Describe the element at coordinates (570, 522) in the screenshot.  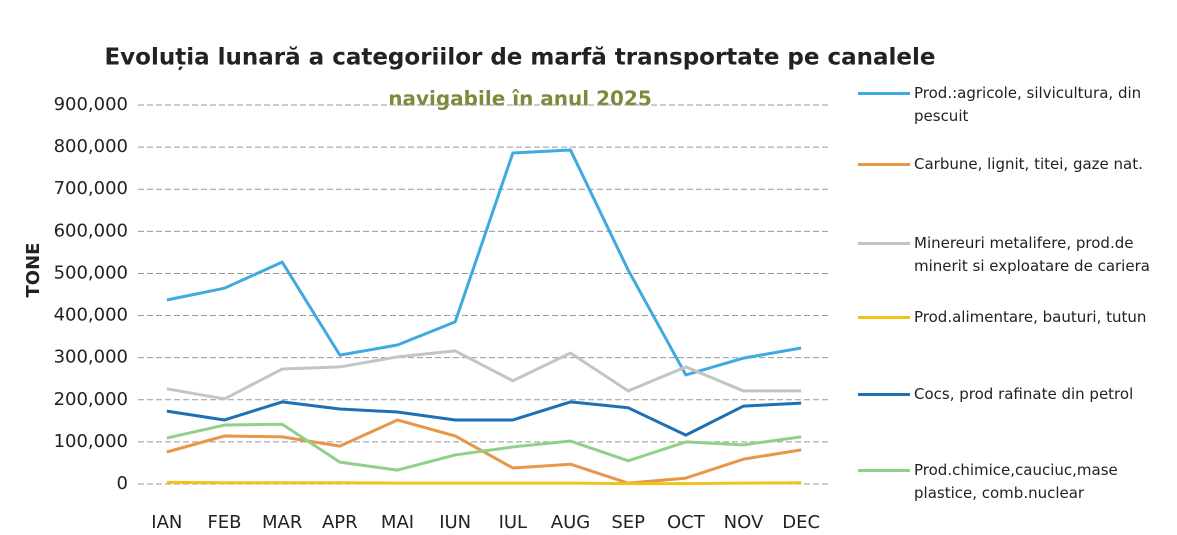
I see `x-tick-label: AUG` at that location.